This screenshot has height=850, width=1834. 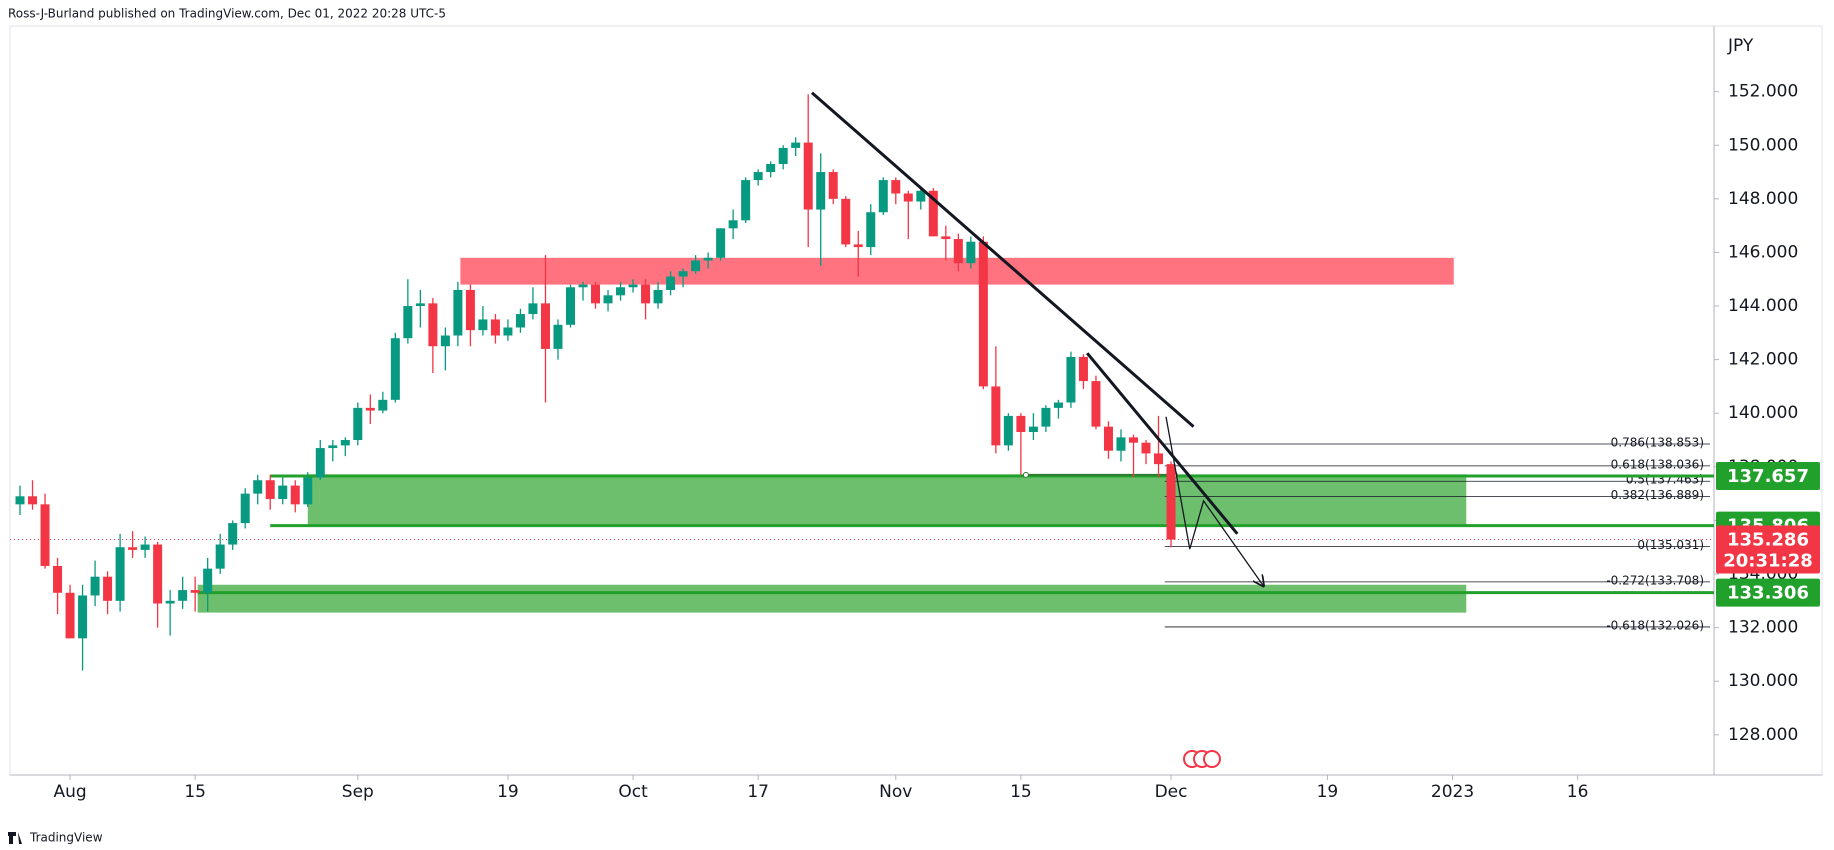 What do you see at coordinates (758, 792) in the screenshot?
I see `x-tick-label: 17` at bounding box center [758, 792].